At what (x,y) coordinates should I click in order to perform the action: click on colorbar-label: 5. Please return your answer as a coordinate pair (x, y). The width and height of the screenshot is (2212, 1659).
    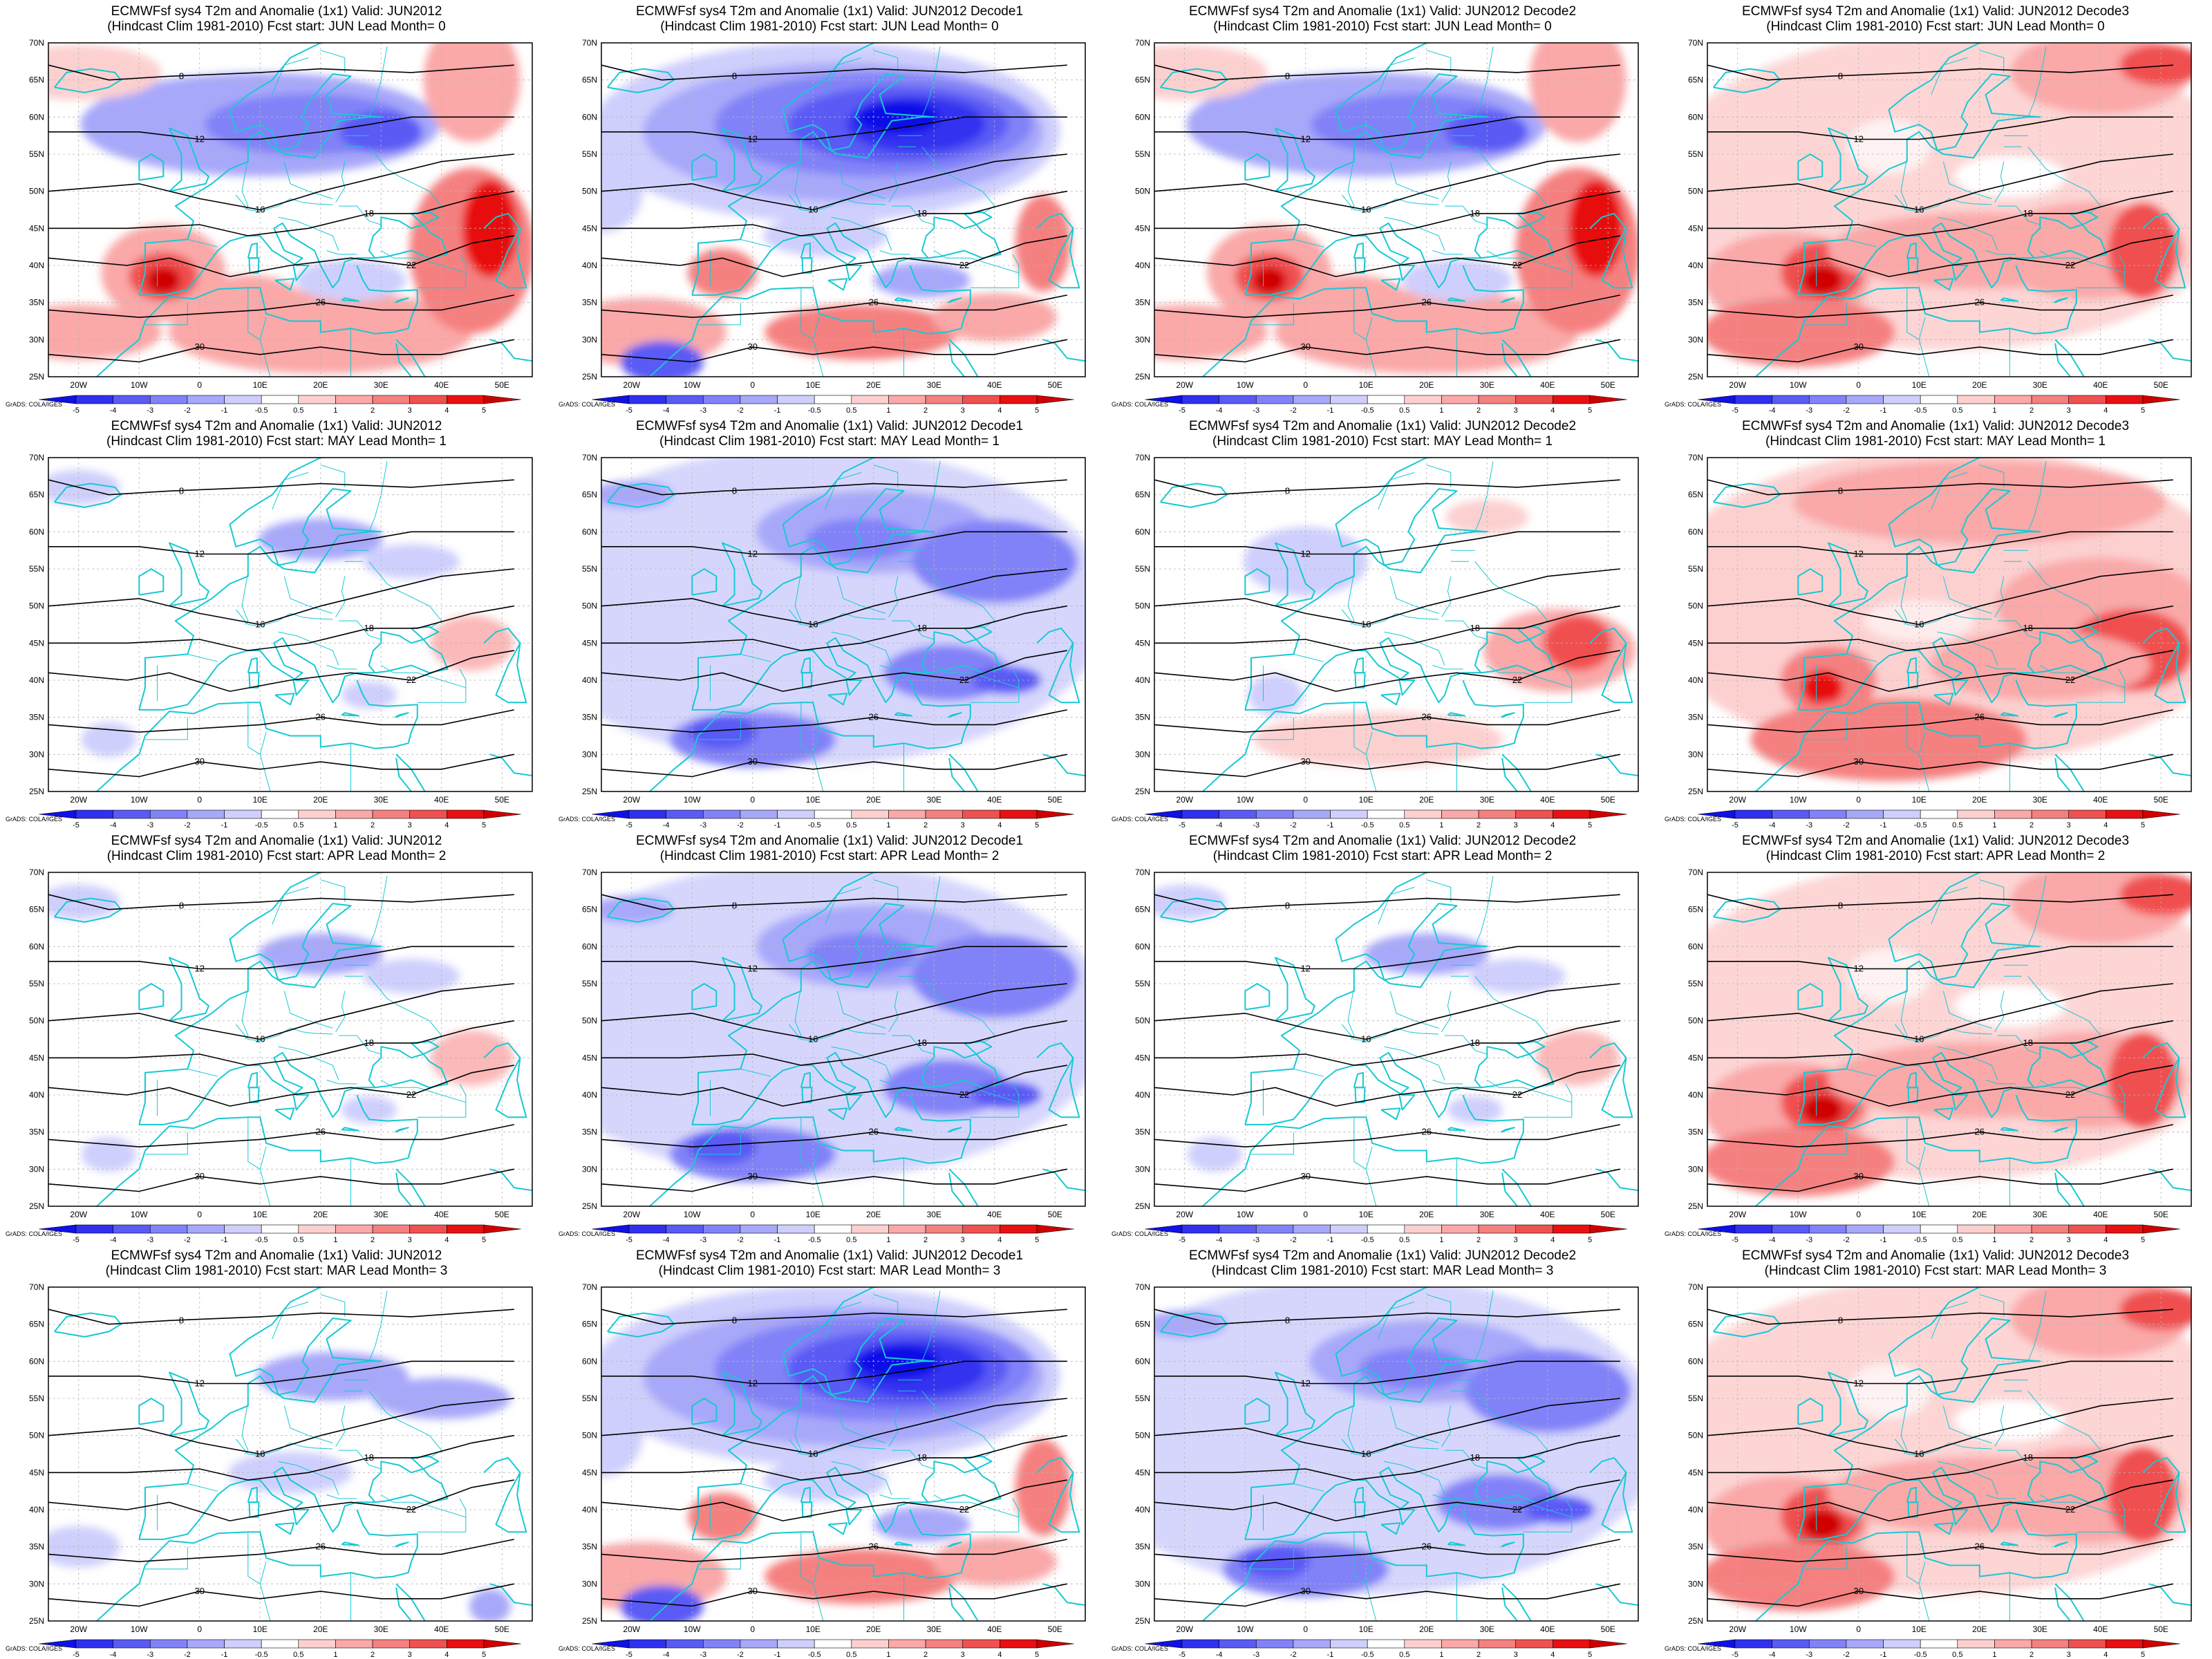
    Looking at the image, I should click on (2143, 411).